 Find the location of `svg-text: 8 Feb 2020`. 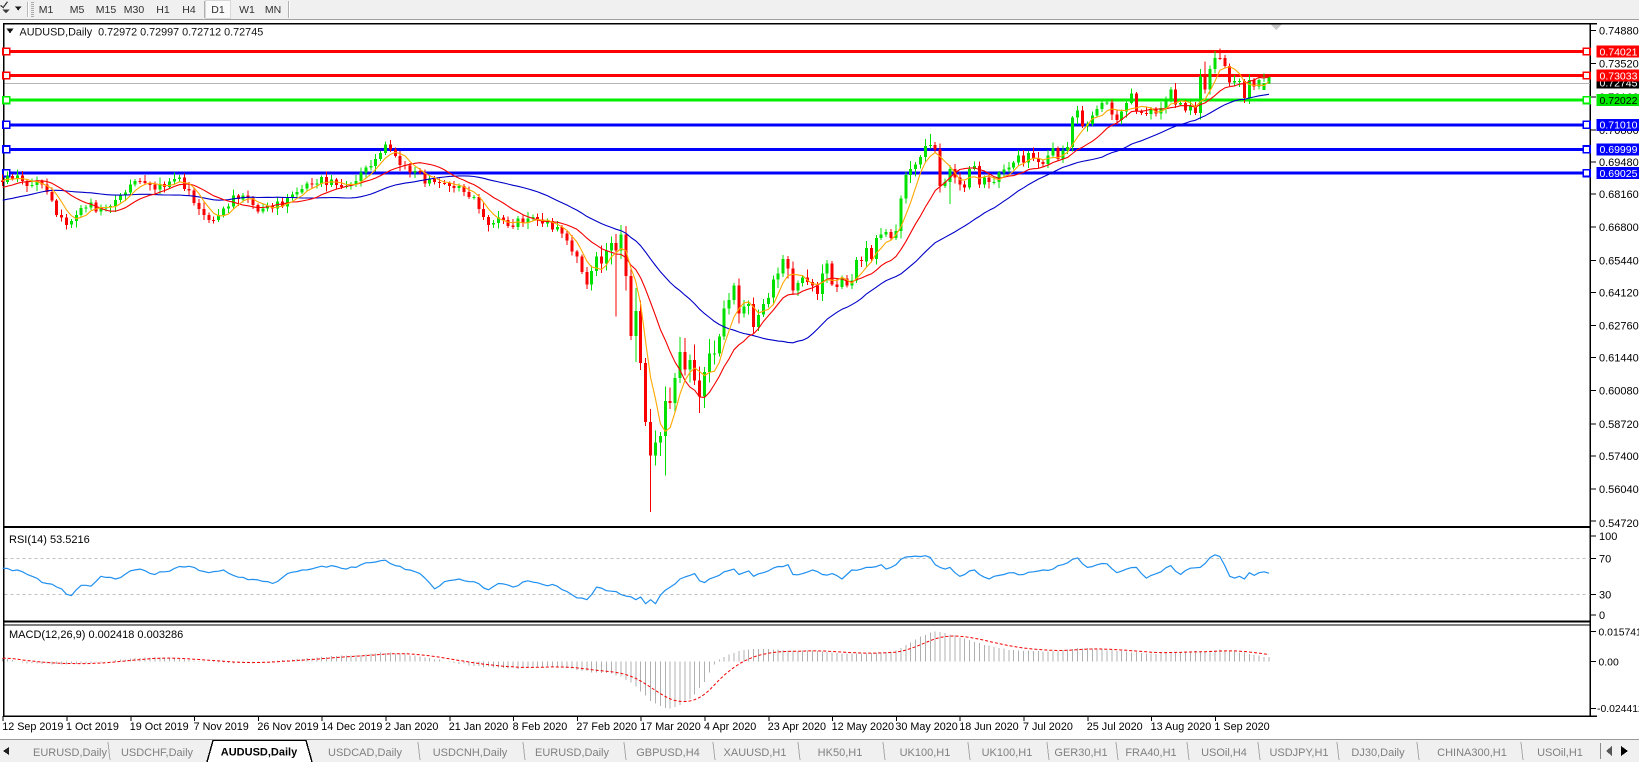

svg-text: 8 Feb 2020 is located at coordinates (540, 727).